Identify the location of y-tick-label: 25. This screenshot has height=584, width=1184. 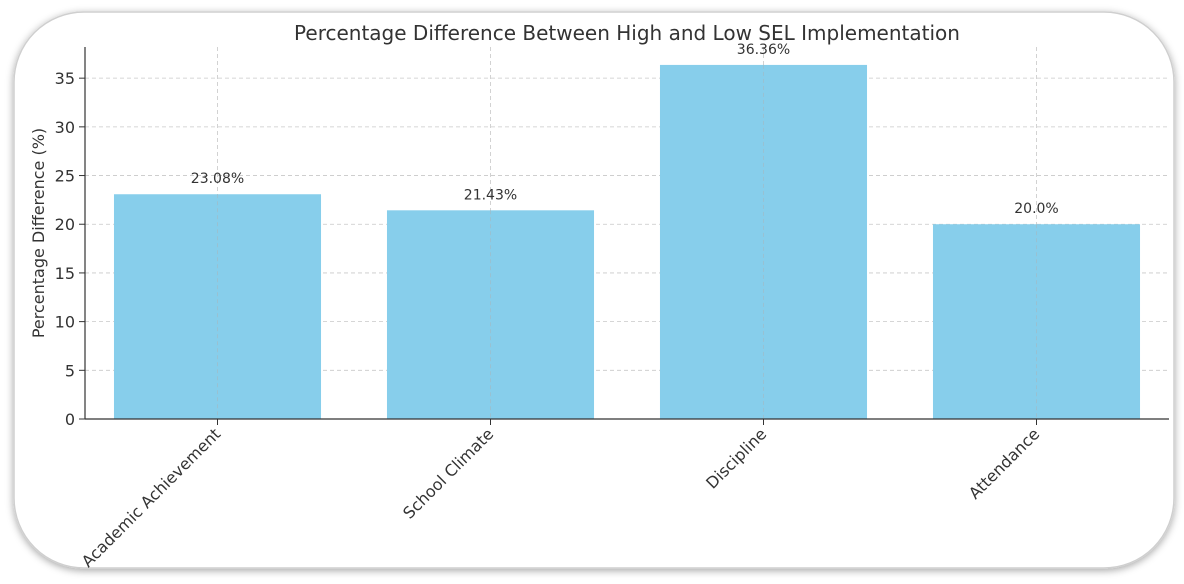
(65, 176).